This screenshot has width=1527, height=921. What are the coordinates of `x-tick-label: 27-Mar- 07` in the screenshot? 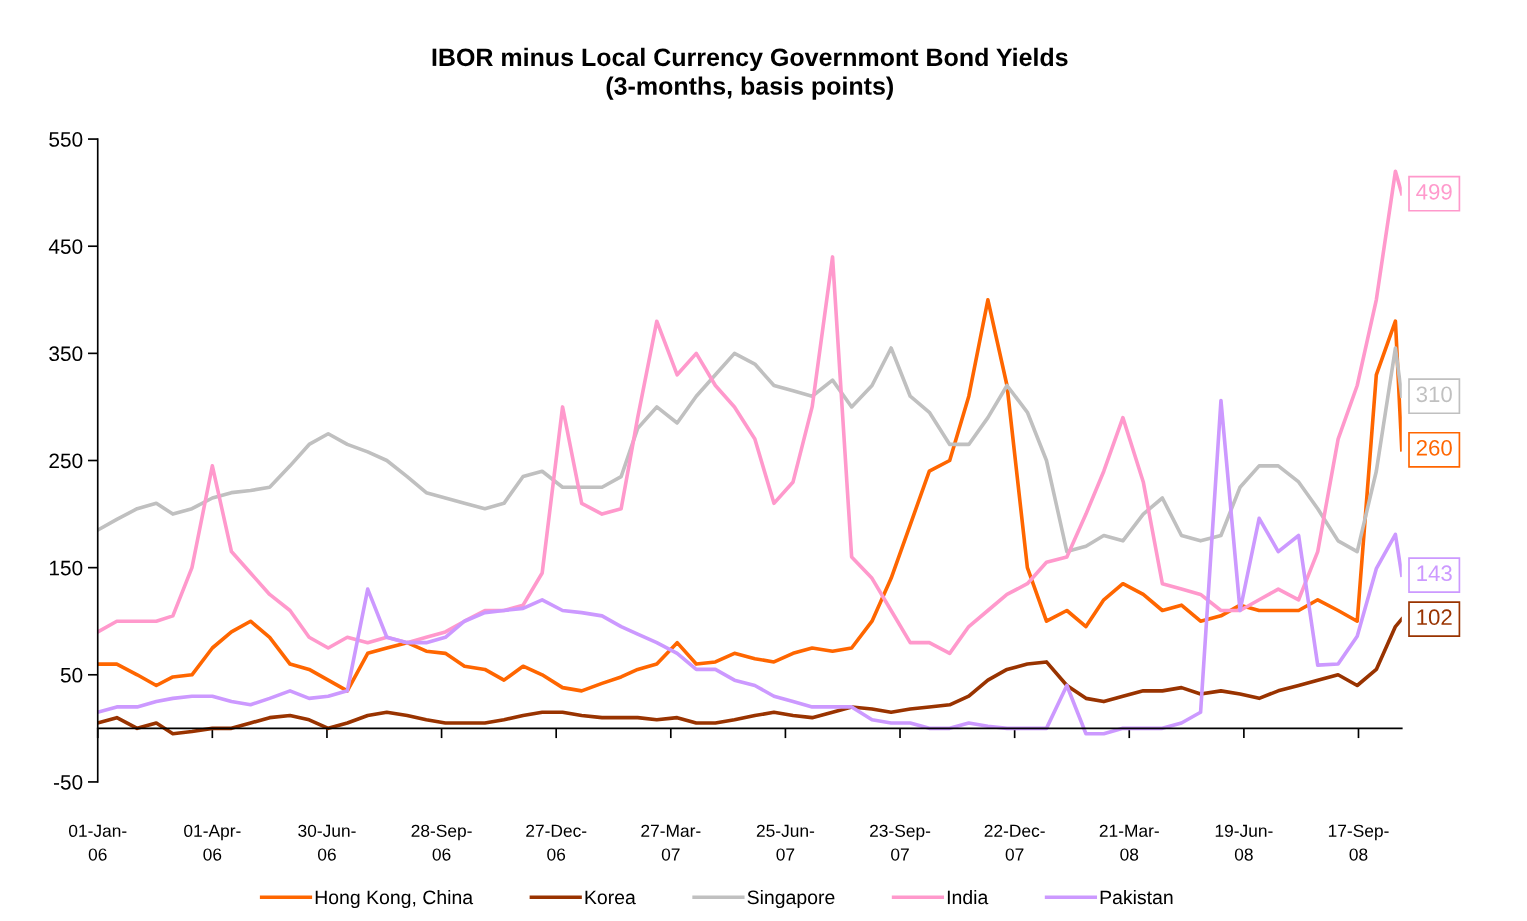 It's located at (671, 842).